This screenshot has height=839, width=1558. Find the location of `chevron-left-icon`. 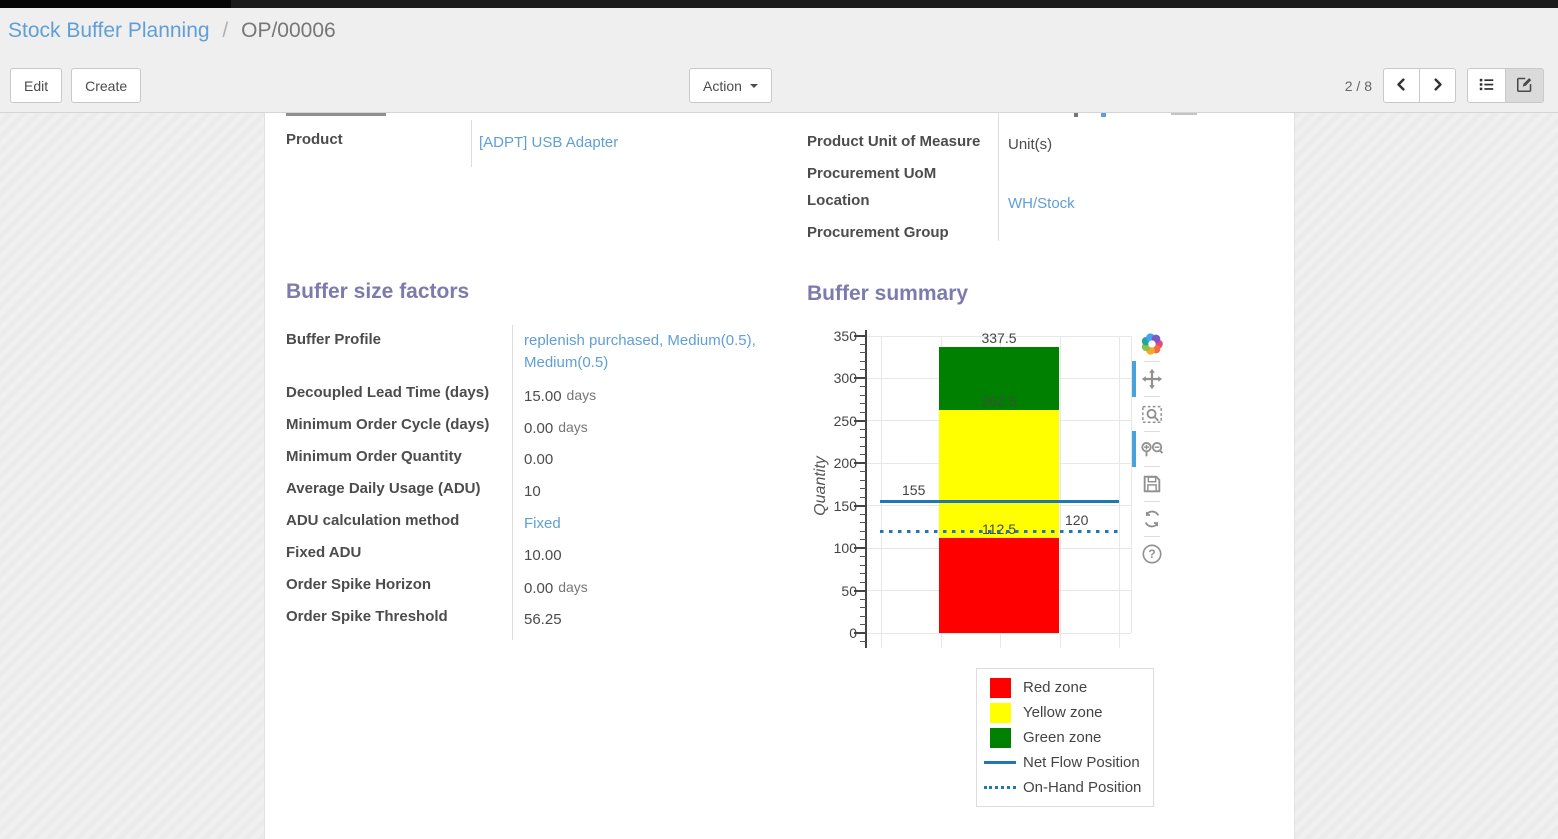

chevron-left-icon is located at coordinates (1401, 86).